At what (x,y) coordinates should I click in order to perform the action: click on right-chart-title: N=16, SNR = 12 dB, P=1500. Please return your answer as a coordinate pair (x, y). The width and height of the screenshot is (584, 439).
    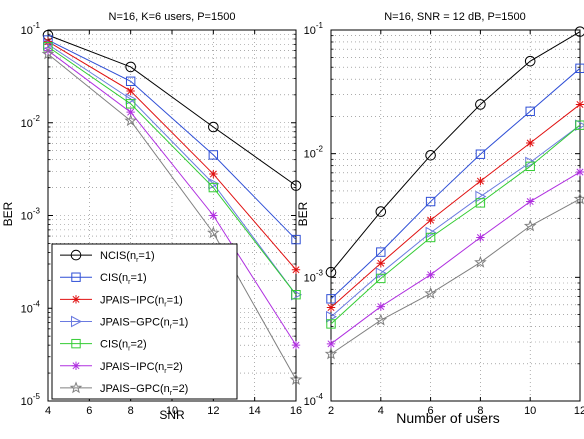
    Looking at the image, I should click on (455, 17).